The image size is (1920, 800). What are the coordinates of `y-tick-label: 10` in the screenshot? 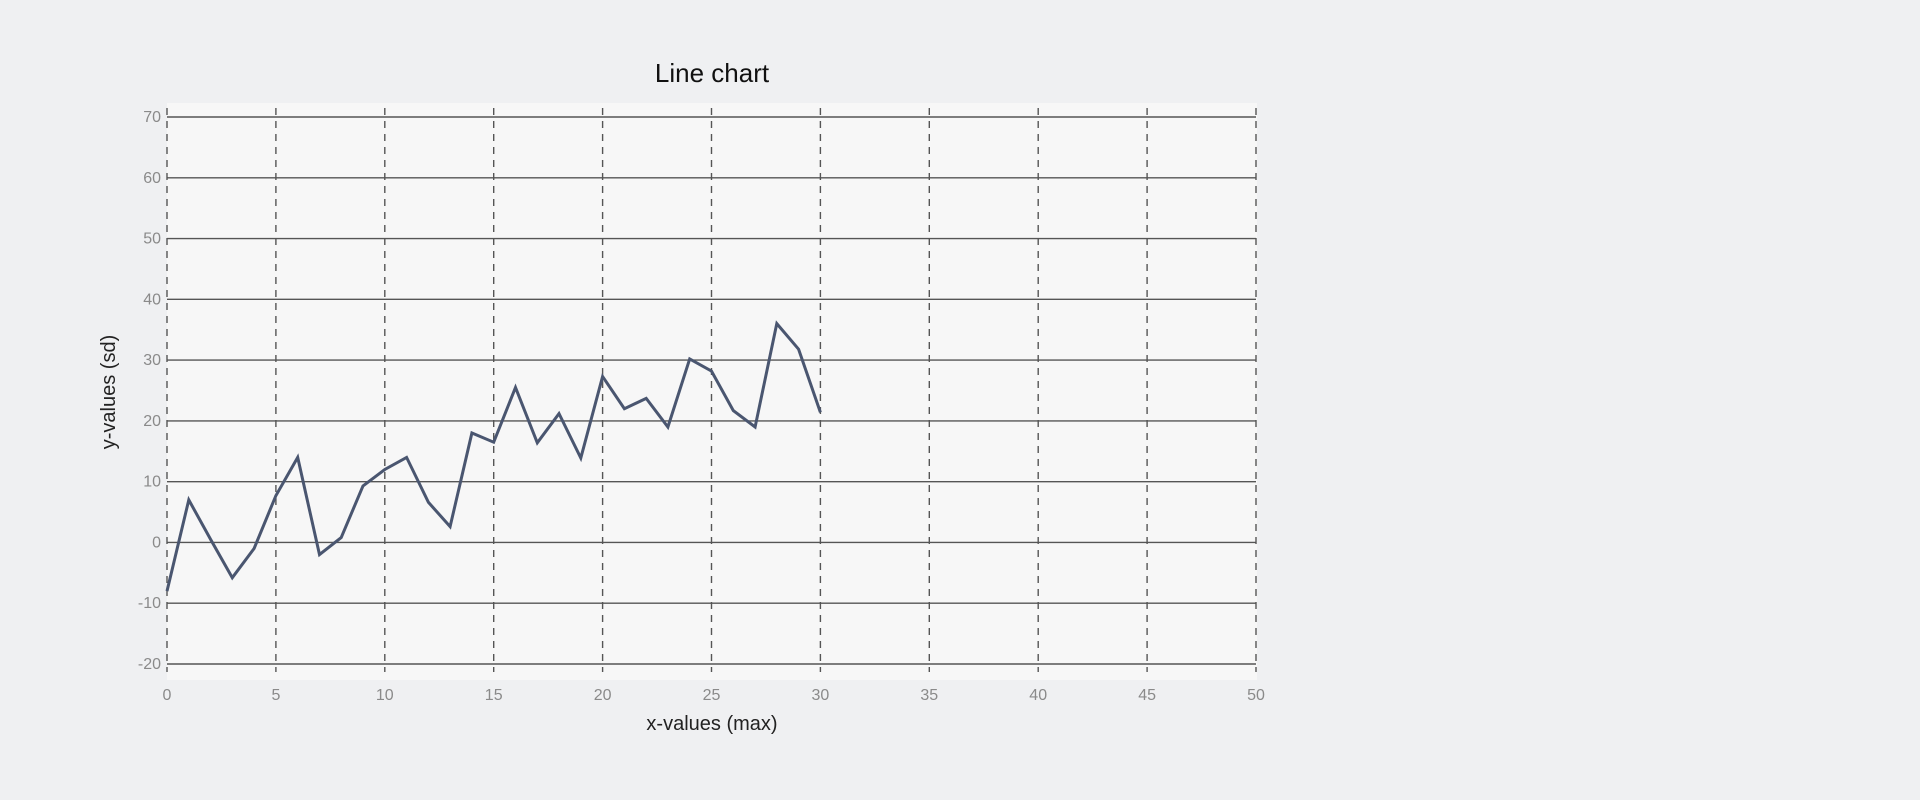 It's located at (152, 482).